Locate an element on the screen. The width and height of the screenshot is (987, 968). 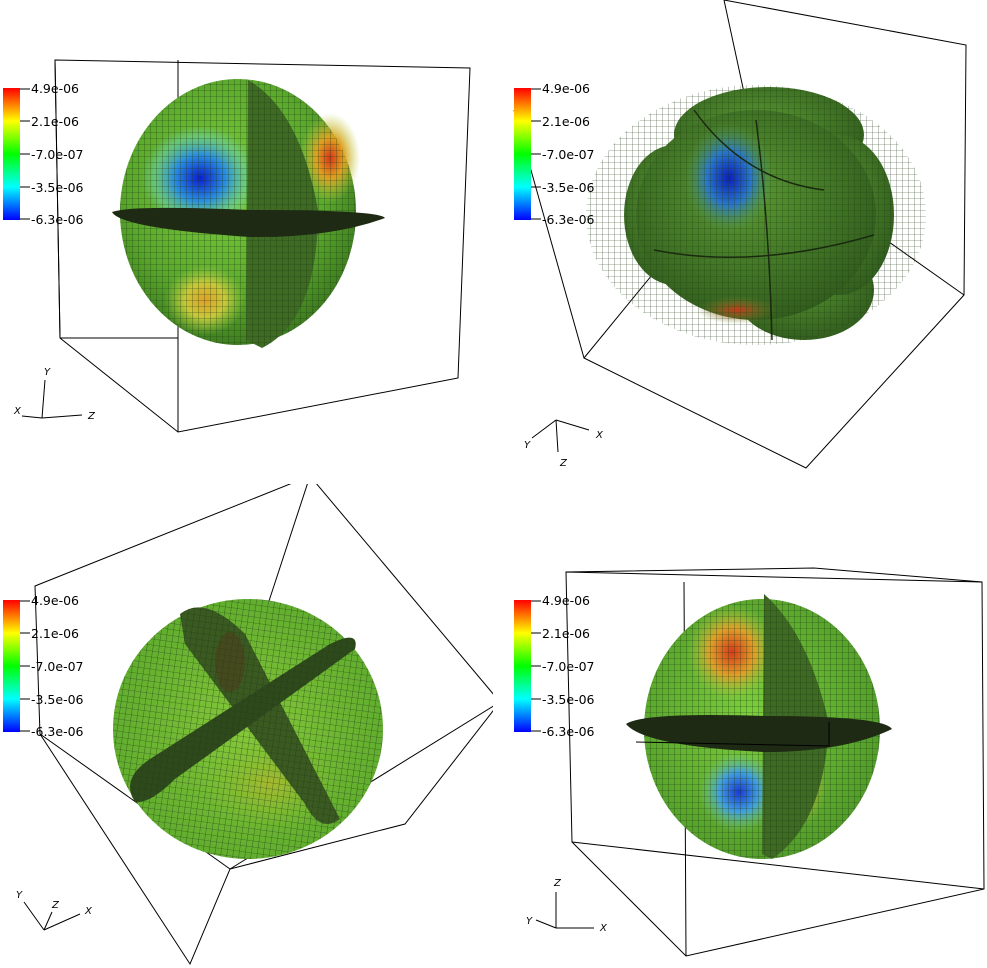
axis-label-a: Z is located at coordinates (557, 883).